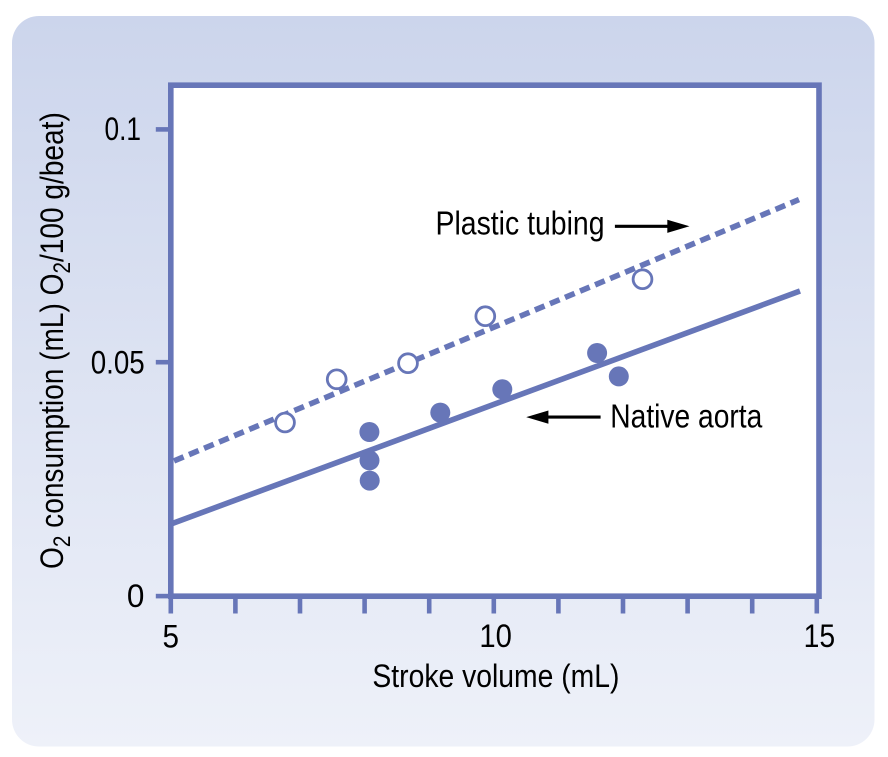 The width and height of the screenshot is (888, 757). What do you see at coordinates (118, 363) in the screenshot?
I see `svg-text: 0.05` at bounding box center [118, 363].